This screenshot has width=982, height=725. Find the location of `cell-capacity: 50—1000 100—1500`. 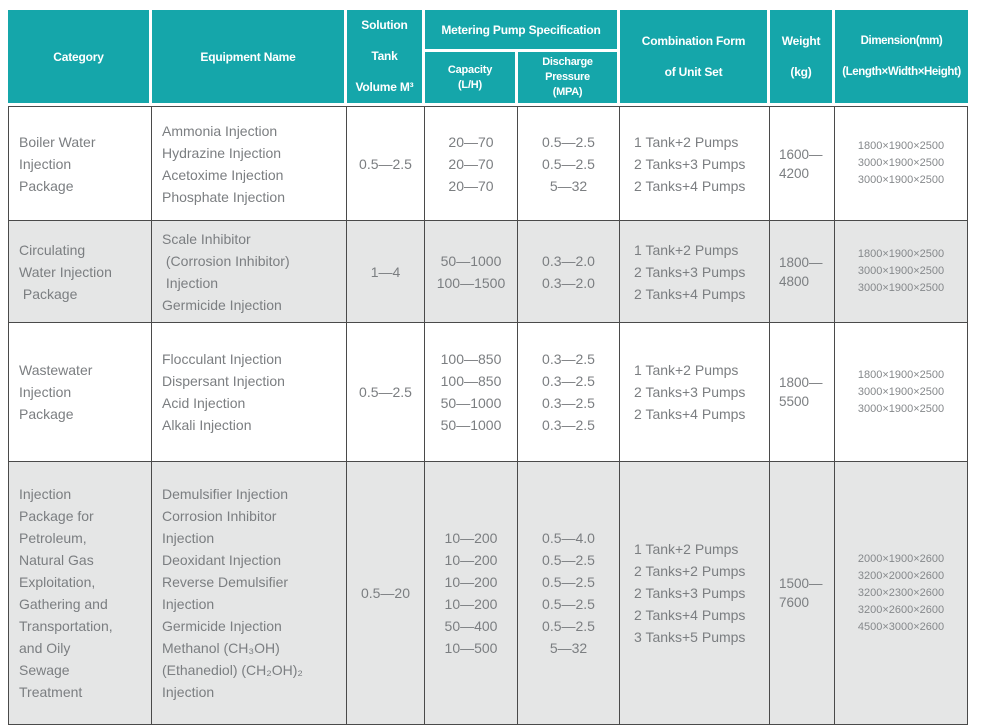

cell-capacity: 50—1000 100—1500 is located at coordinates (471, 272).